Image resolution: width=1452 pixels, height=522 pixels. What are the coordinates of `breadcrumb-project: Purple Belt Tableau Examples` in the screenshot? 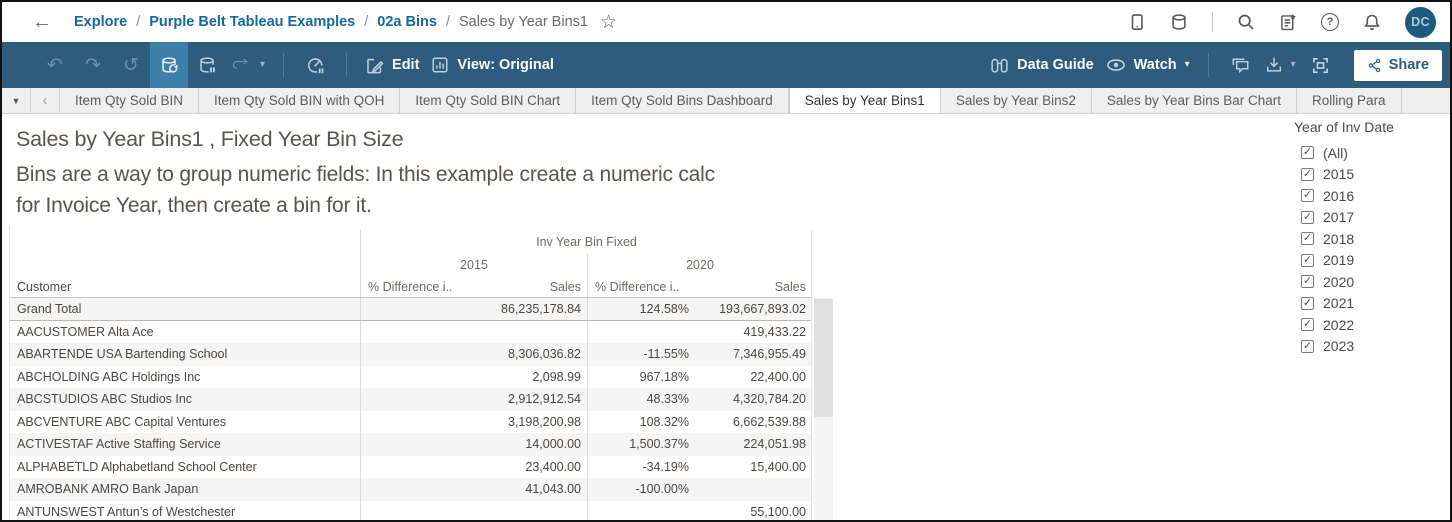 It's located at (252, 22).